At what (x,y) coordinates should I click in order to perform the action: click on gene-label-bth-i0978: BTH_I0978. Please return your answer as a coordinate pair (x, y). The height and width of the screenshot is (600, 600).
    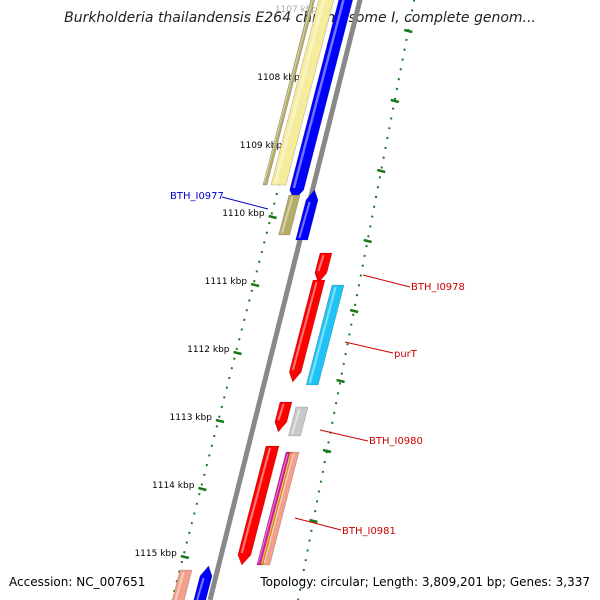
    Looking at the image, I should click on (438, 287).